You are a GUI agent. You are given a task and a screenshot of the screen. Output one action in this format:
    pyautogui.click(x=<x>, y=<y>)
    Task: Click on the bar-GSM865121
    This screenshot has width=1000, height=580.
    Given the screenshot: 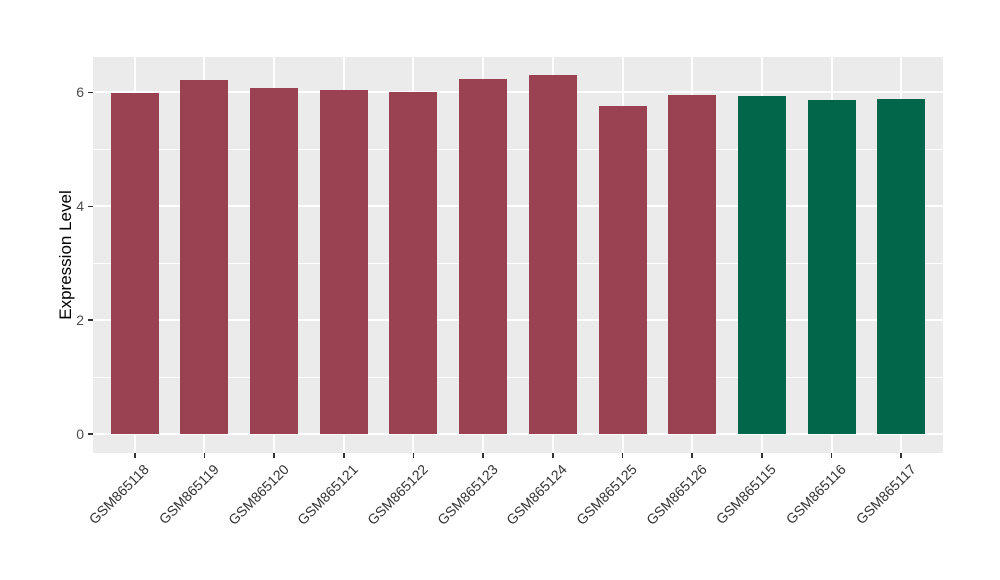 What is the action you would take?
    pyautogui.click(x=343, y=262)
    